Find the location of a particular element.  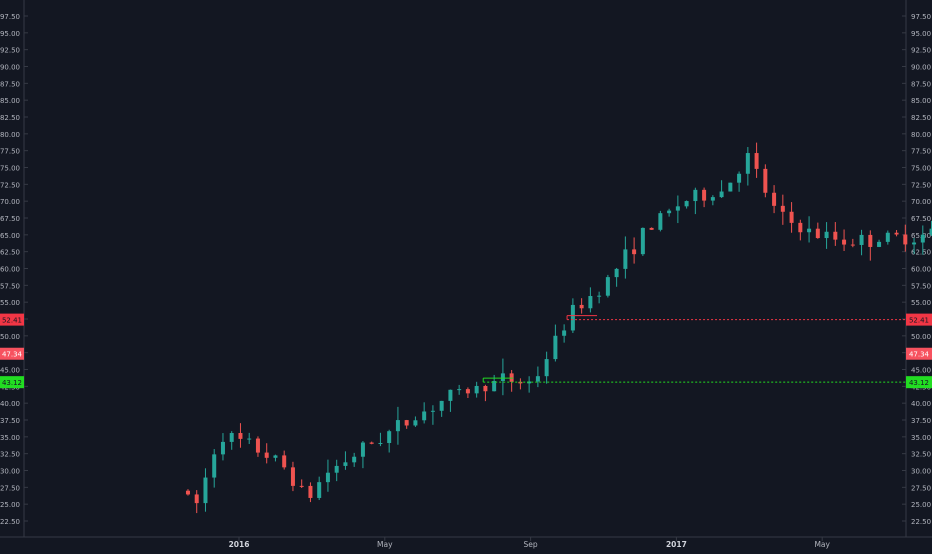

left-tick-label: 35.00 is located at coordinates (10, 438).